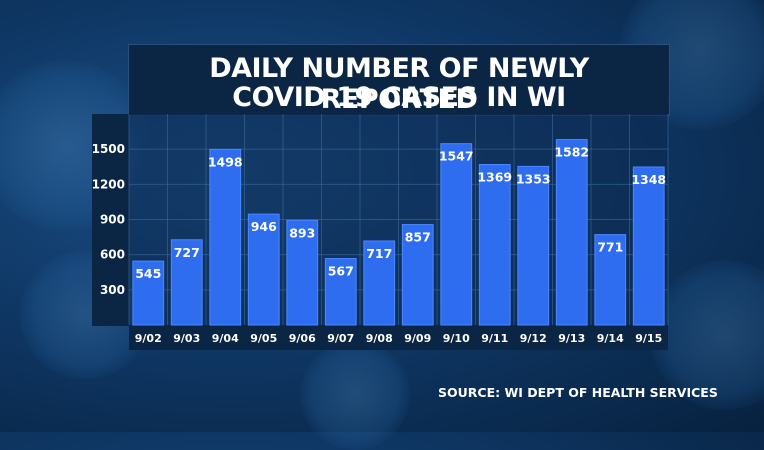 The image size is (764, 450). Describe the element at coordinates (112, 290) in the screenshot. I see `y-tick-label: 300` at that location.